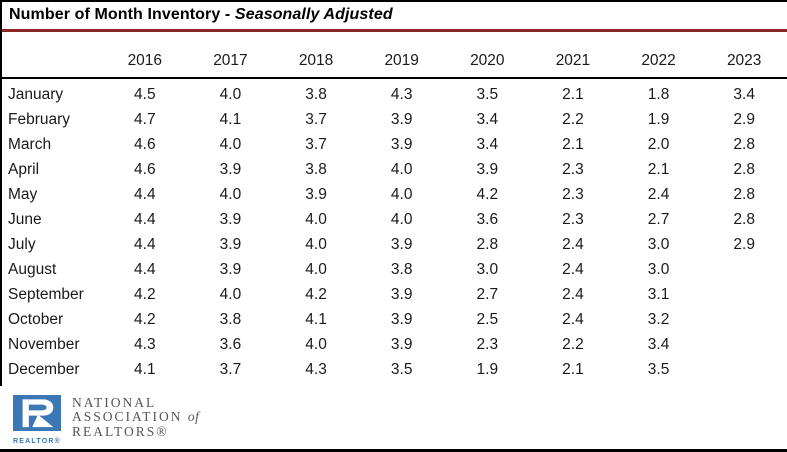  I want to click on left-border, so click(1, 193).